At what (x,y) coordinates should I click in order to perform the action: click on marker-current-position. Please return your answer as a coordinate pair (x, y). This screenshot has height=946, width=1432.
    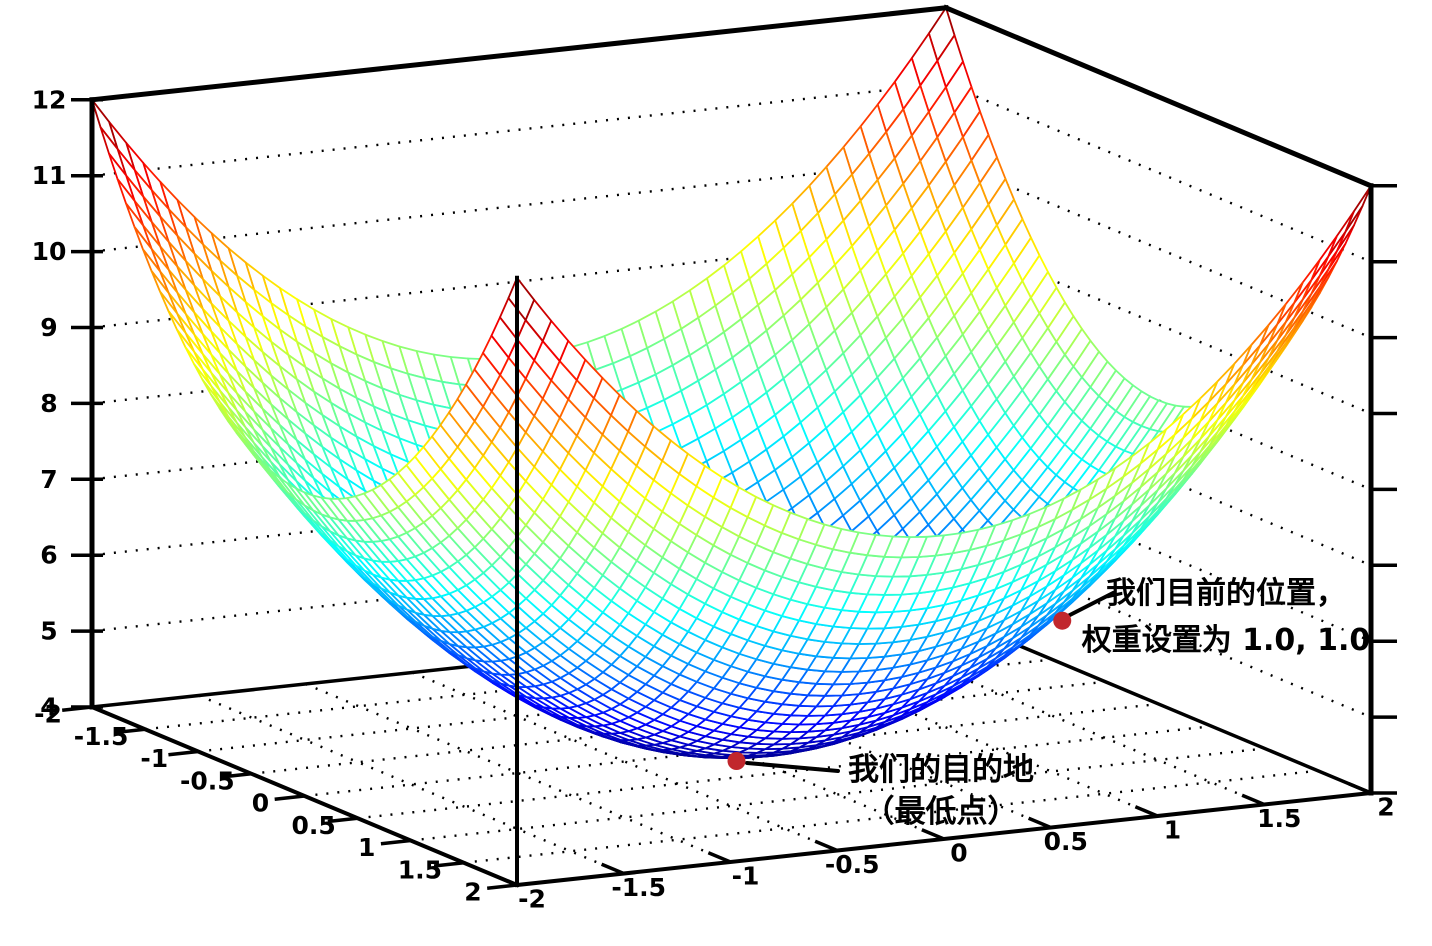
    Looking at the image, I should click on (1062, 620).